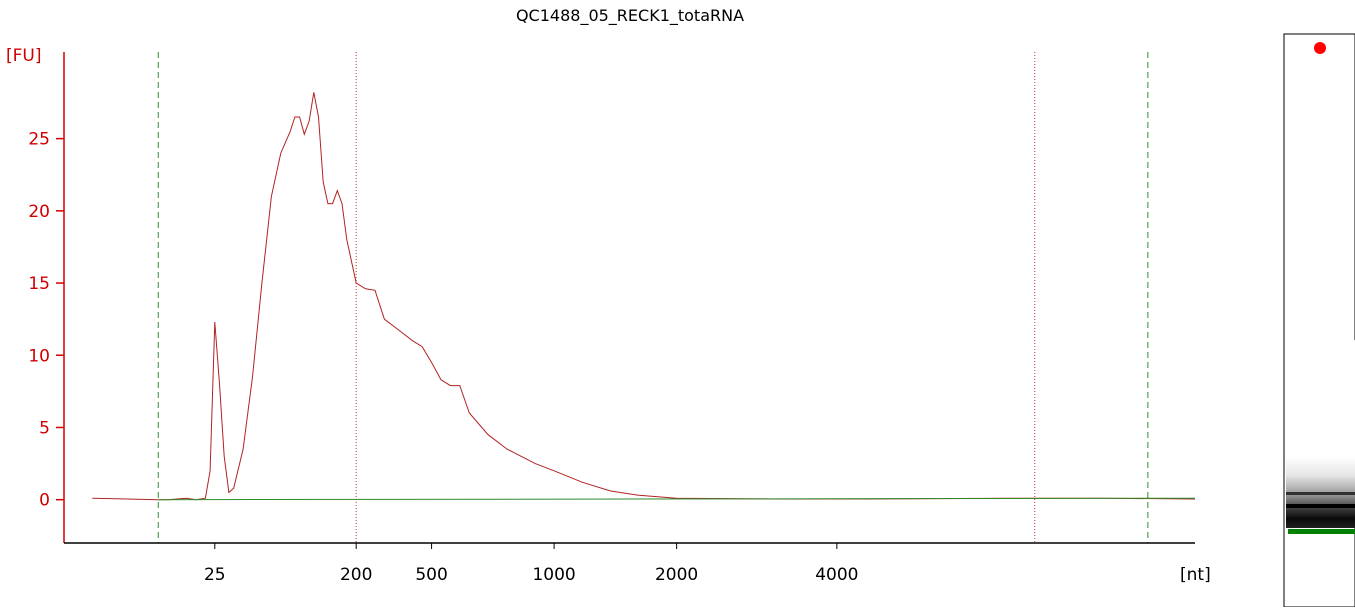  Describe the element at coordinates (630, 16) in the screenshot. I see `chart-title: QC1488_05_RECK1_totaRNA` at that location.